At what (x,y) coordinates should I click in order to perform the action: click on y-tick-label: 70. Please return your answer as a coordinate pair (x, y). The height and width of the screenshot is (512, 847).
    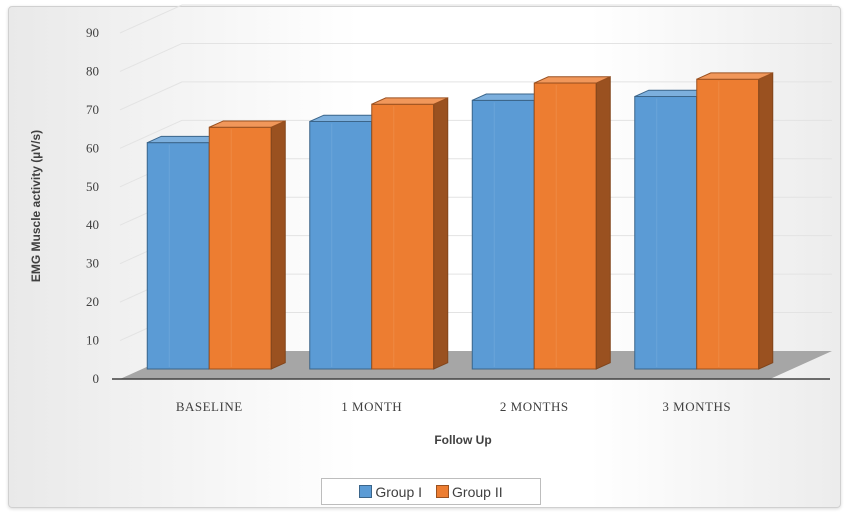
    Looking at the image, I should click on (92, 109).